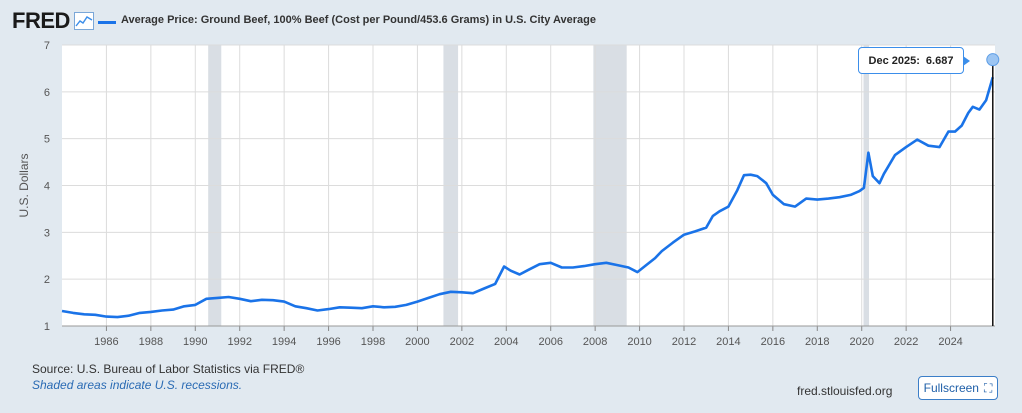  I want to click on x-tick-label: 2014, so click(728, 342).